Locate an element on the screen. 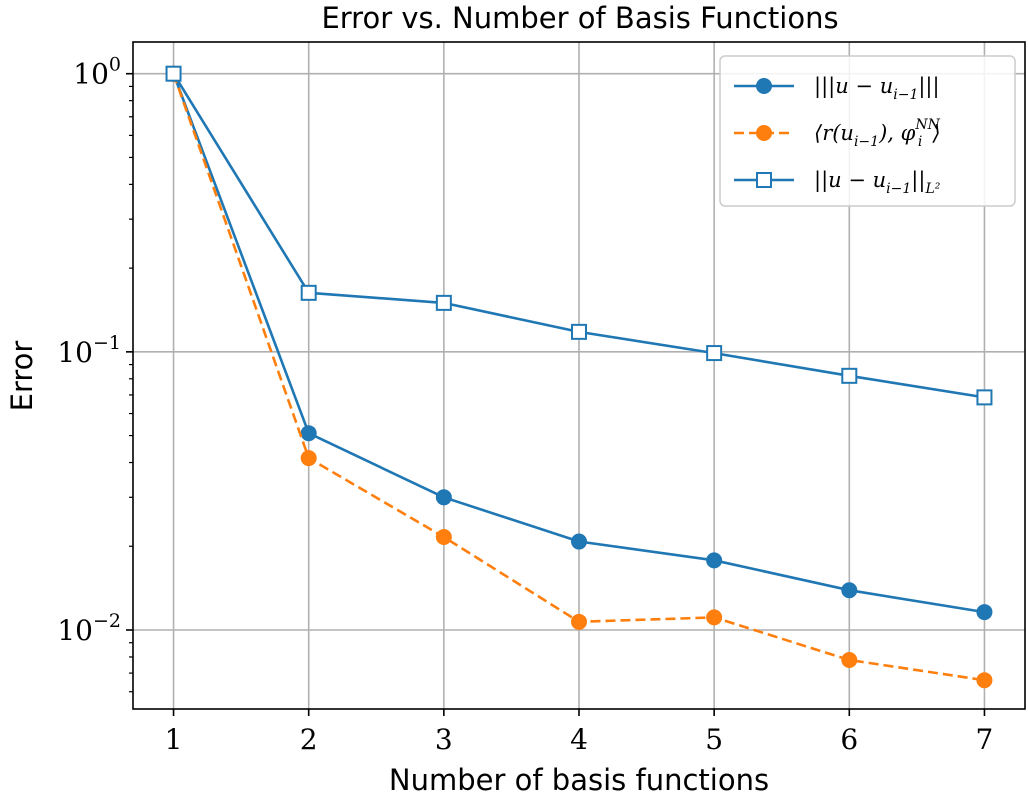 The width and height of the screenshot is (1028, 798). x-axis-label: Number of basis functions is located at coordinates (579, 780).